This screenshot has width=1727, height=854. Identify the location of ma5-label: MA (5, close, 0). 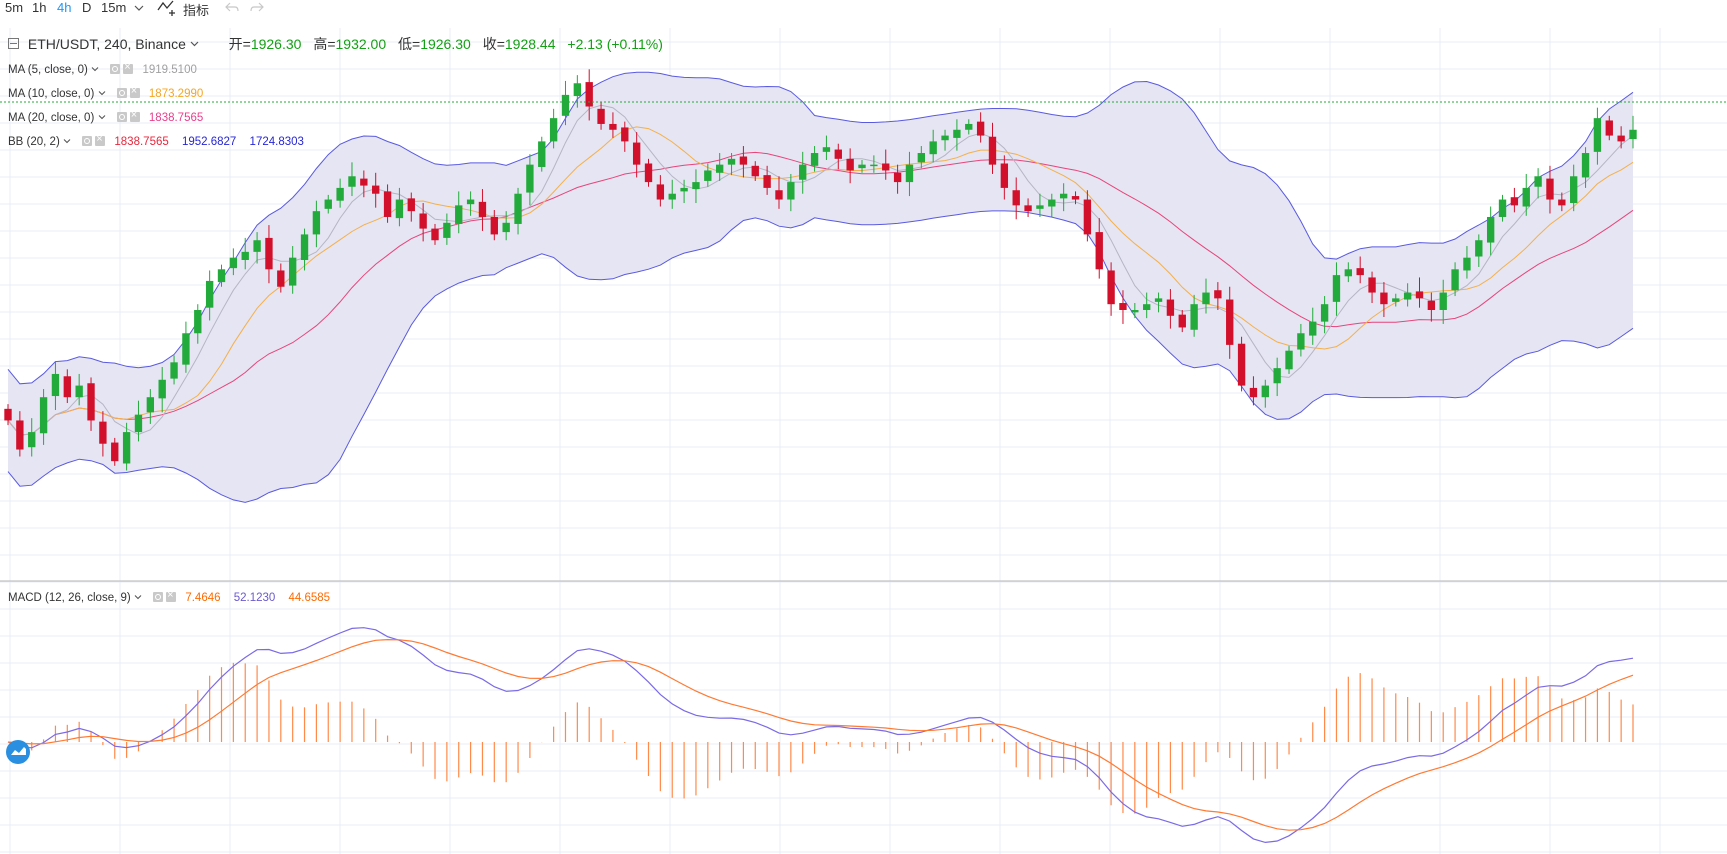
(48, 70).